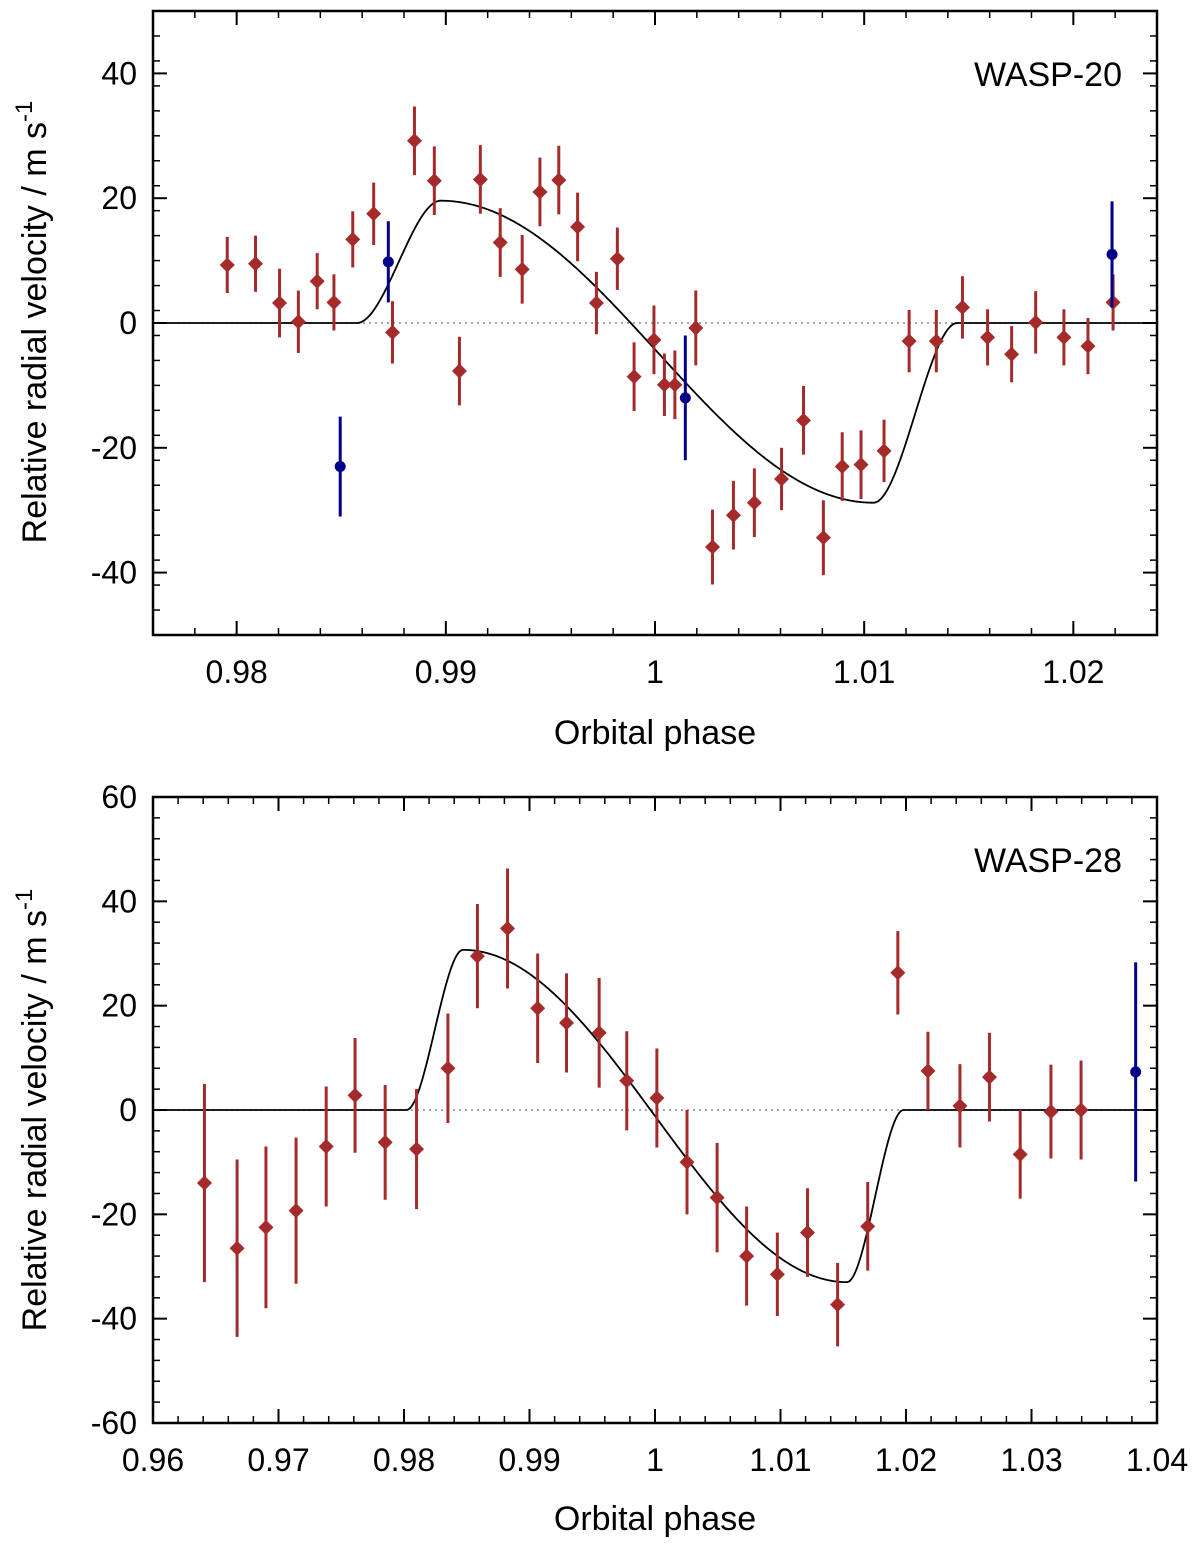  I want to click on x-tick-label: 1.03, so click(1031, 1460).